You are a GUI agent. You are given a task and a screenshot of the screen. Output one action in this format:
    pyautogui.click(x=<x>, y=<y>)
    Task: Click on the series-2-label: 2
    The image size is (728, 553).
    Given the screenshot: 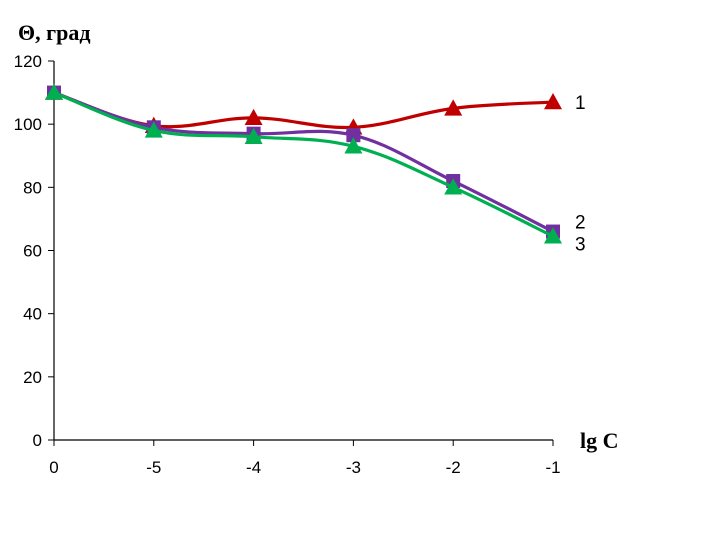 What is the action you would take?
    pyautogui.click(x=580, y=223)
    